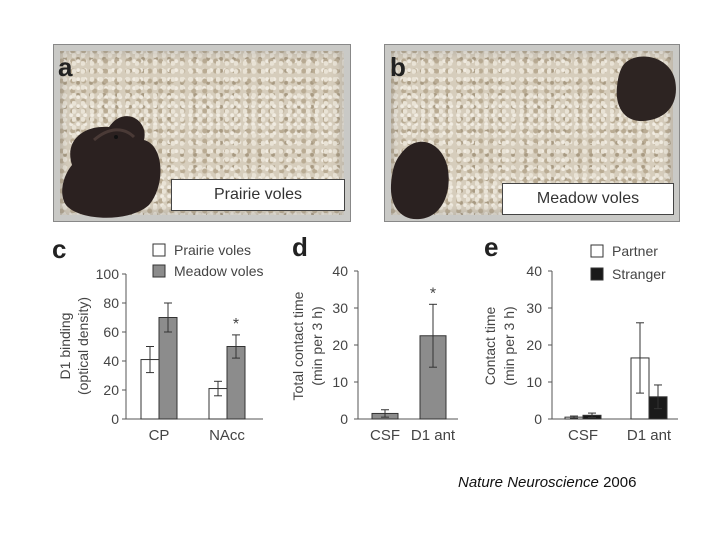 The width and height of the screenshot is (720, 540). Describe the element at coordinates (65, 346) in the screenshot. I see `y-axis-label: D1 binding` at that location.